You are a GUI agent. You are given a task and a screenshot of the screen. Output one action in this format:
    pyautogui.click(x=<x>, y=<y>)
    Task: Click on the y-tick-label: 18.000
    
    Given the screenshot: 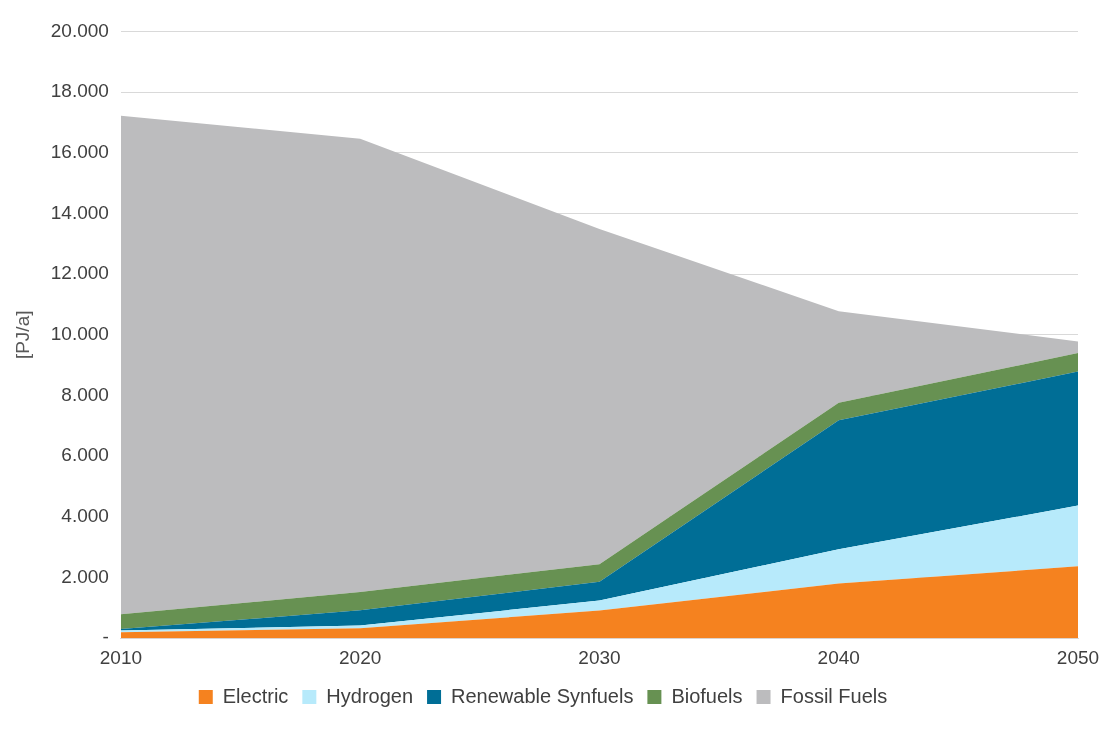 What is the action you would take?
    pyautogui.click(x=79, y=91)
    